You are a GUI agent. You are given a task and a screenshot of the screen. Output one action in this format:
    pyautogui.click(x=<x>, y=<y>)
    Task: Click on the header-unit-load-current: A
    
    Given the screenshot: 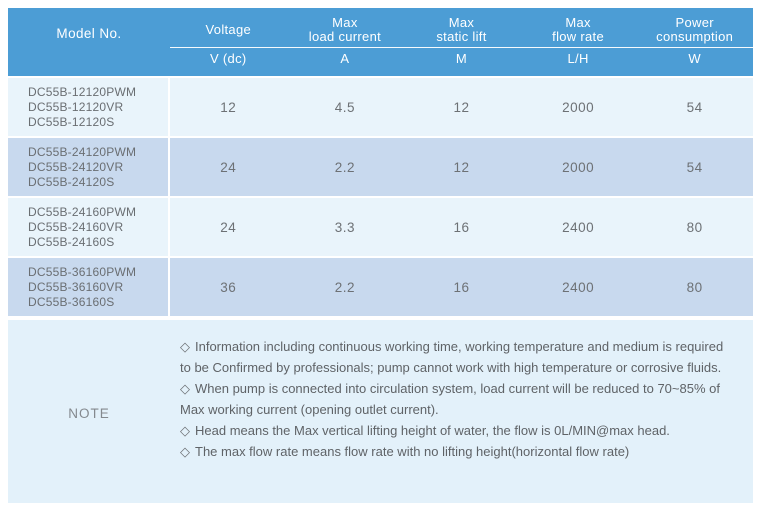 What is the action you would take?
    pyautogui.click(x=345, y=59)
    